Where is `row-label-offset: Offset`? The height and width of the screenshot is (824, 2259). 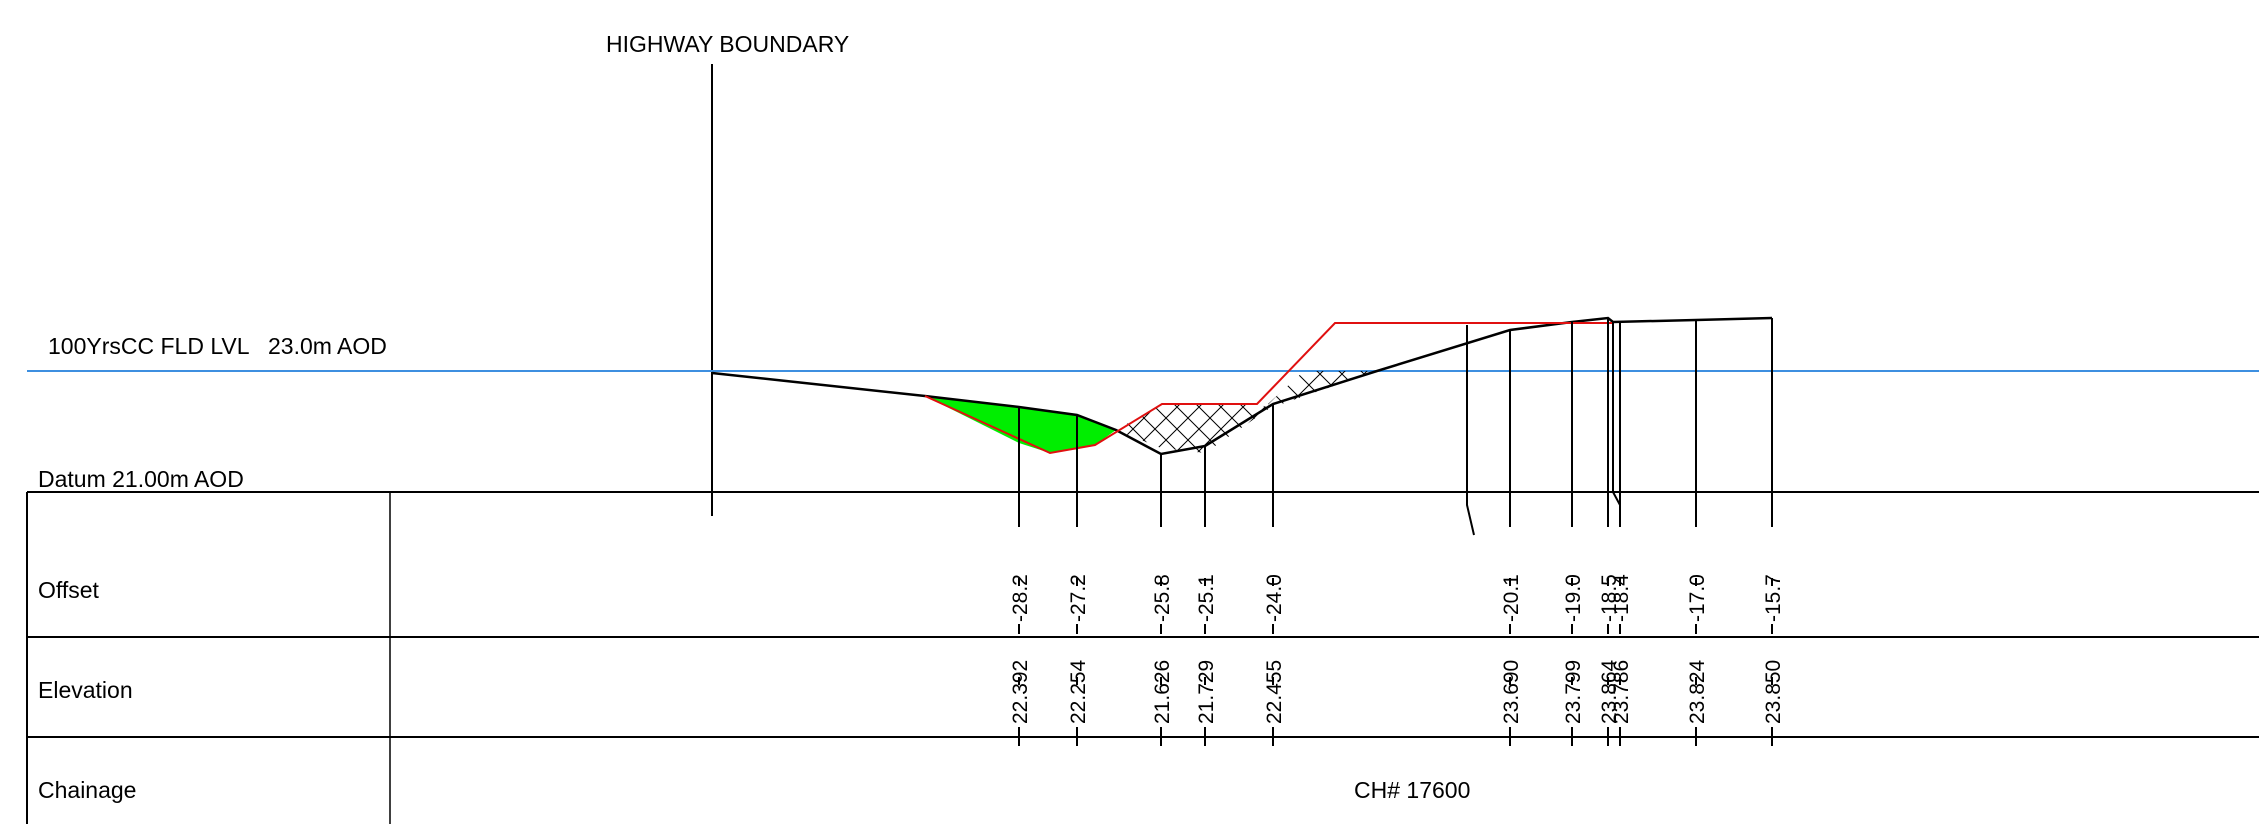
row-label-offset: Offset is located at coordinates (69, 590).